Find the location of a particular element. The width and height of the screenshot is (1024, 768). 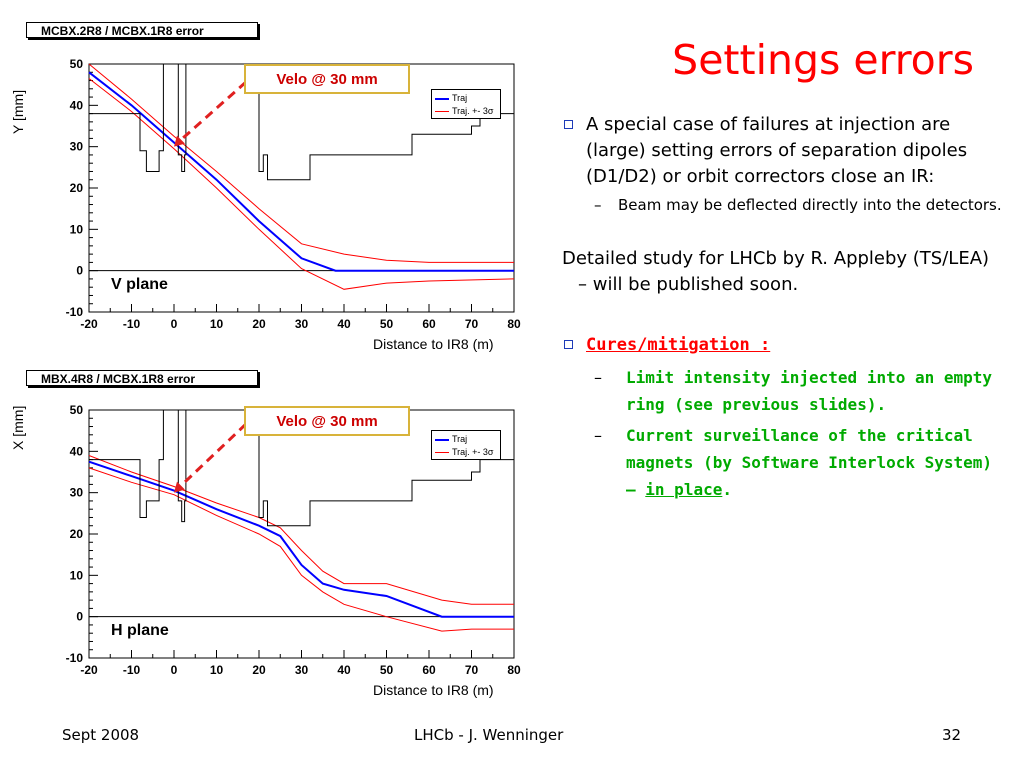

y-axis-label-horizontal: X [mm] is located at coordinates (18, 427).